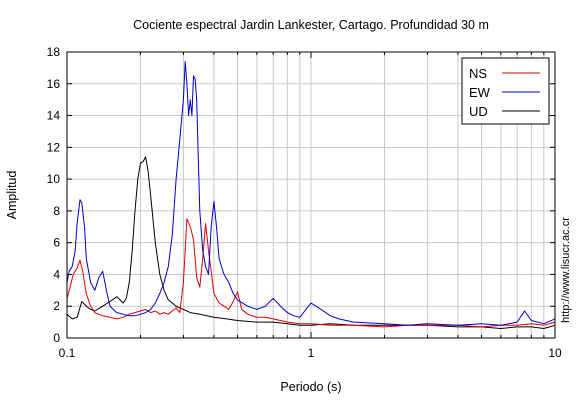 This screenshot has height=405, width=580. I want to click on legend: NS EW UD, so click(505, 91).